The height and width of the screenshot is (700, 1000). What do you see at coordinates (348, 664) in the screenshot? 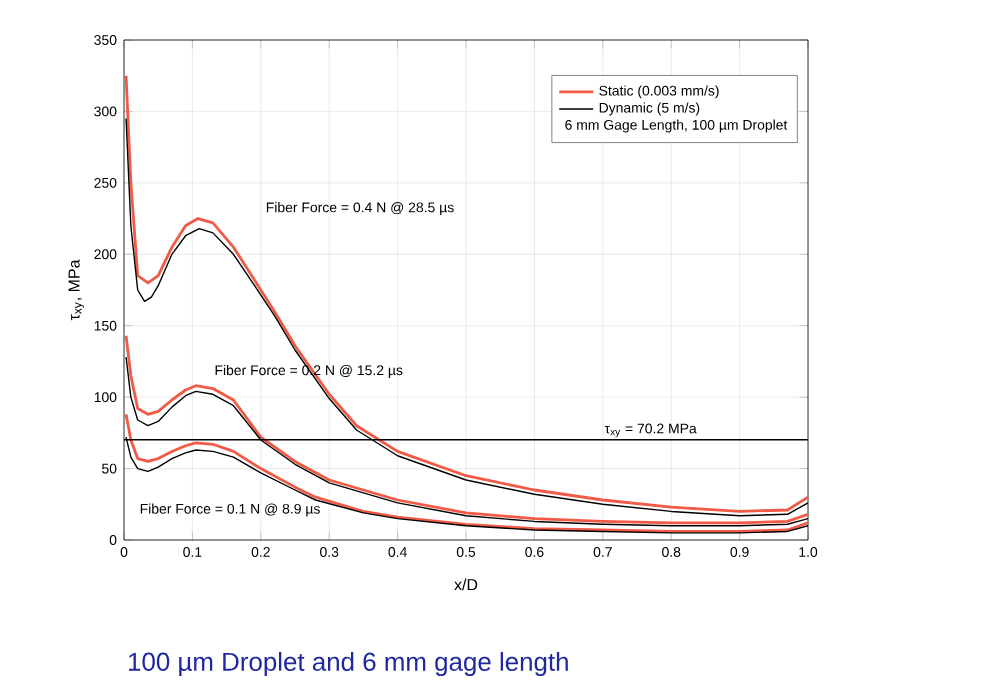
I see `text: 100 µm Droplet and 6 mm gage length` at bounding box center [348, 664].